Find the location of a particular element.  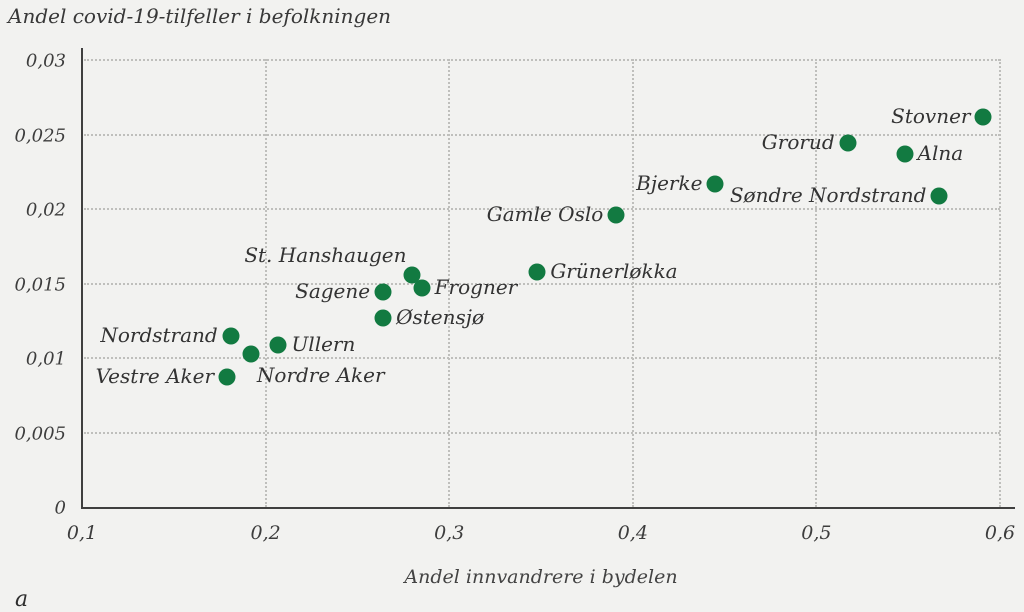

x-tick-label: 0,1 is located at coordinates (82, 533).